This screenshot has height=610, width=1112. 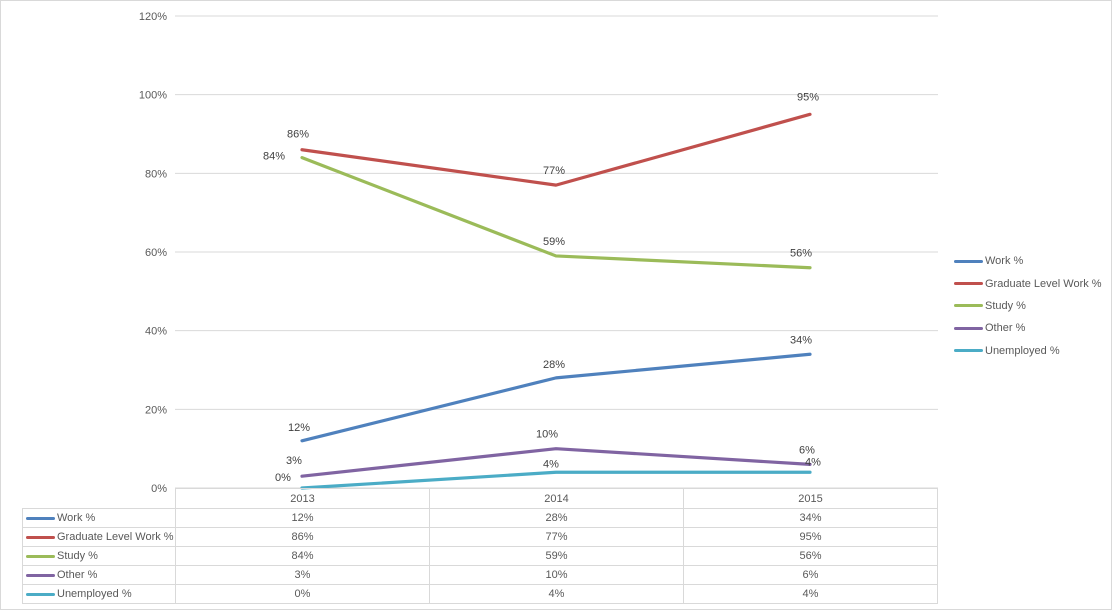 I want to click on data-label: 77%, so click(x=554, y=171).